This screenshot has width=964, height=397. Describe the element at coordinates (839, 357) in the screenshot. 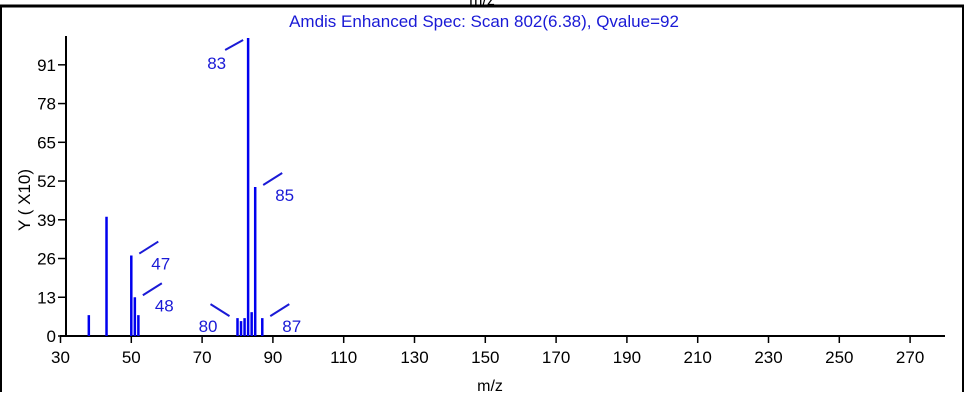

I see `x-tick-label: 250` at that location.